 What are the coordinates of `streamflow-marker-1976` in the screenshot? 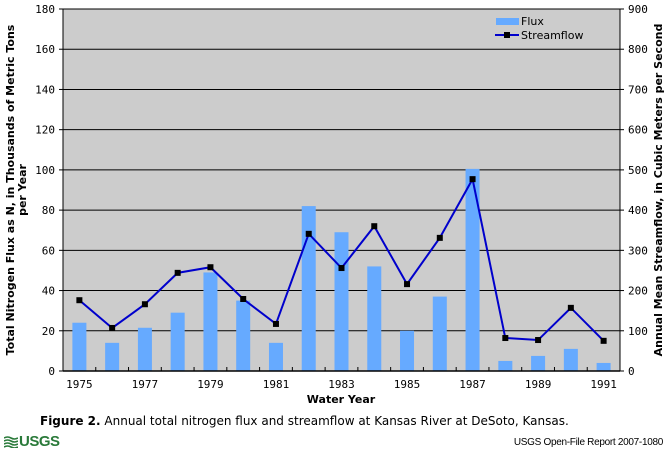 It's located at (112, 327).